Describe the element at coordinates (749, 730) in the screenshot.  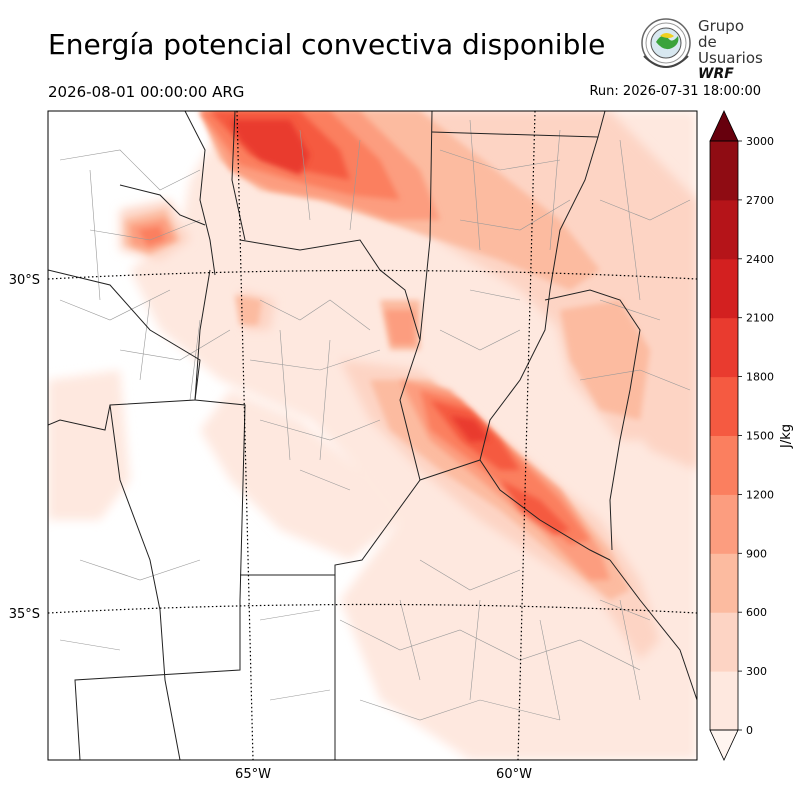
I see `colorbar-tick-label: 0` at that location.